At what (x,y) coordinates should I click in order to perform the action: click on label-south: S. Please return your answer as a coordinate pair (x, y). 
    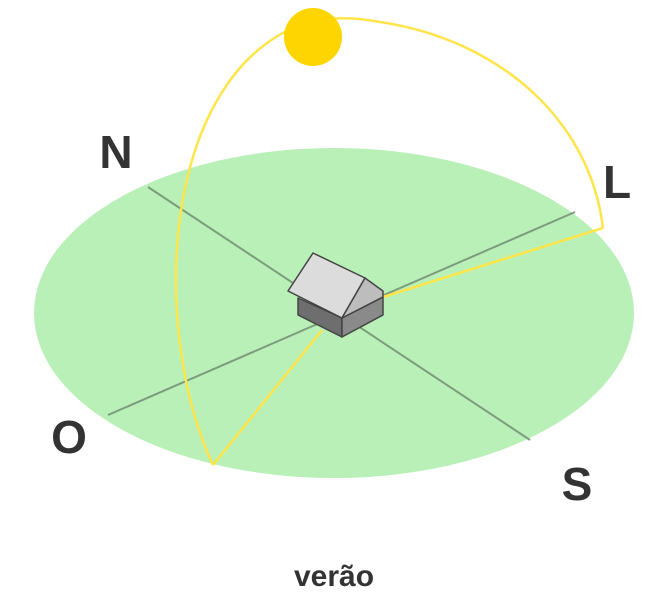
    Looking at the image, I should click on (577, 484).